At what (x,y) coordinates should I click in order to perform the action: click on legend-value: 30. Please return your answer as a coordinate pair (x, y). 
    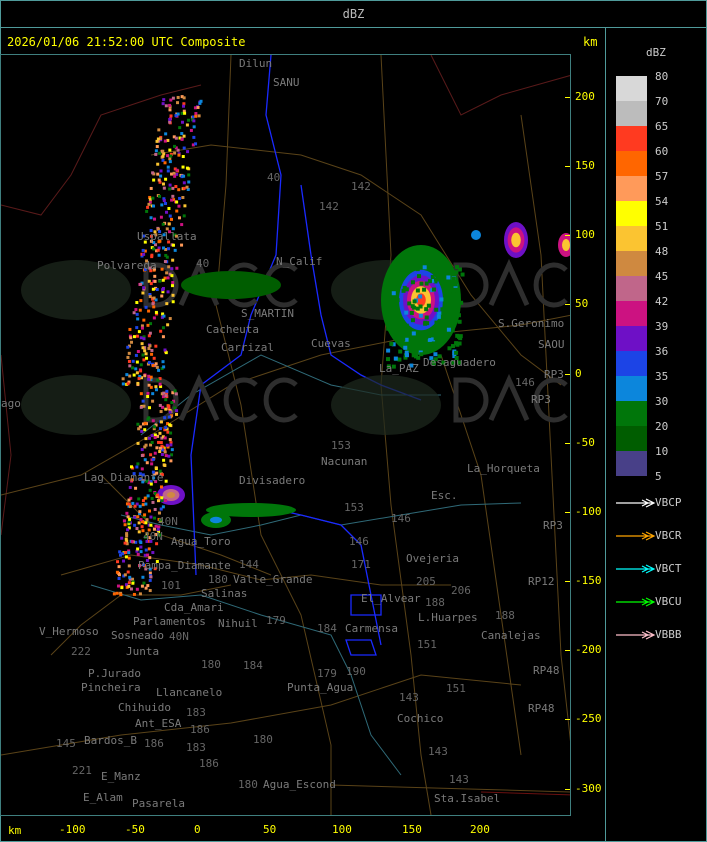
    Looking at the image, I should click on (662, 401).